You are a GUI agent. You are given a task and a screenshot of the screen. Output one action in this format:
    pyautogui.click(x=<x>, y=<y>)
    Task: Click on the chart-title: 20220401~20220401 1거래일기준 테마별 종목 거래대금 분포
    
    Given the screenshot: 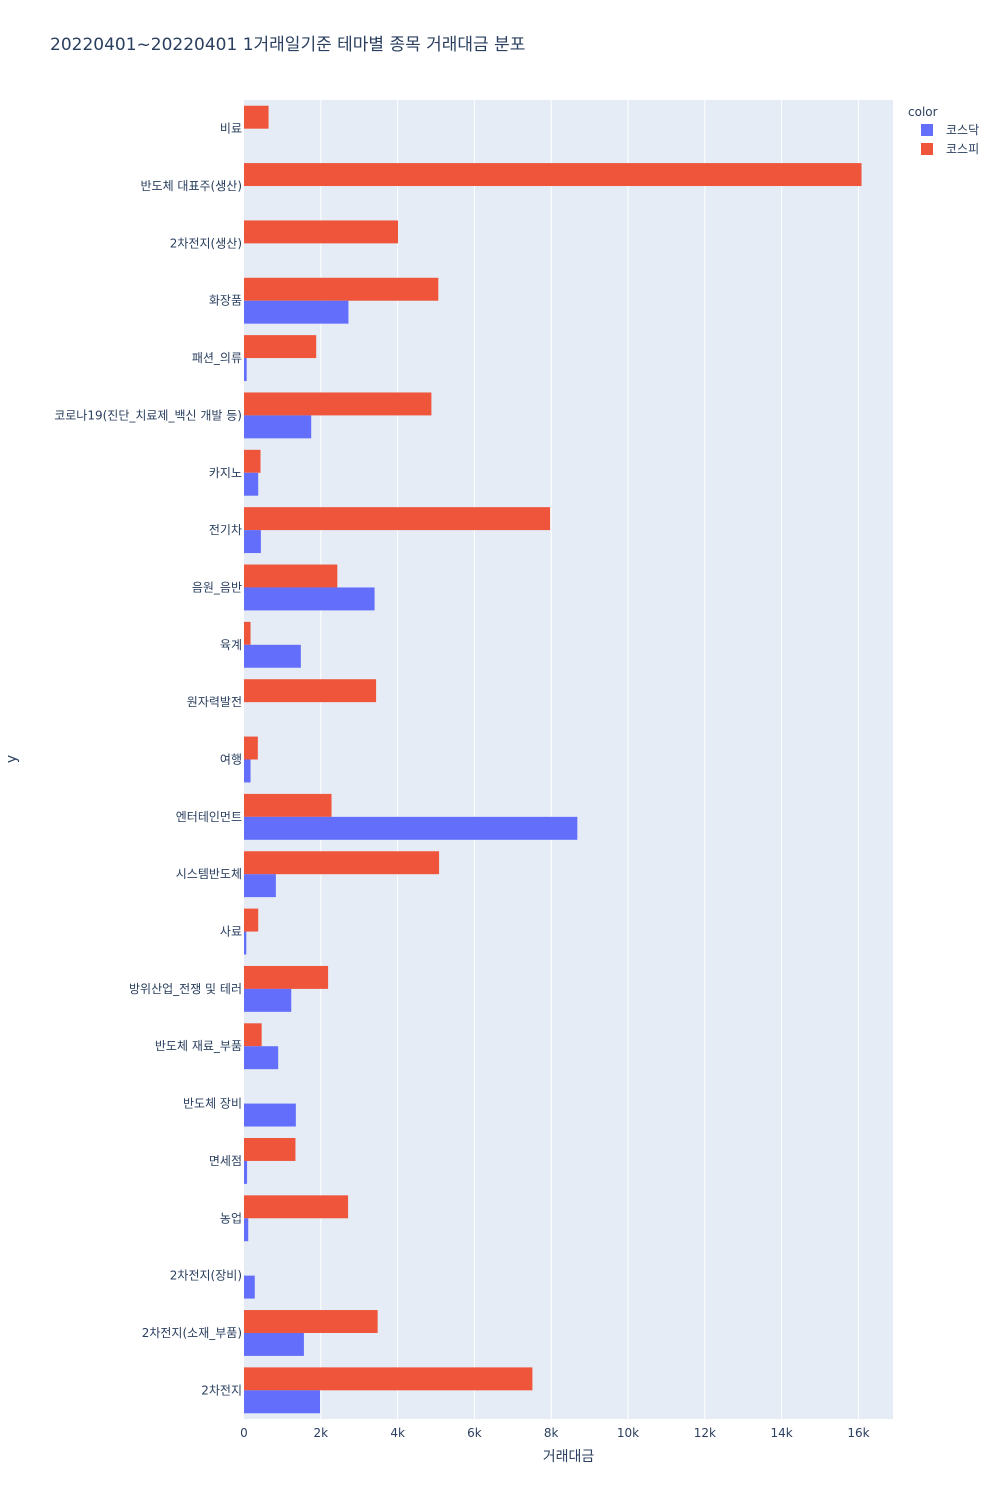 What is the action you would take?
    pyautogui.click(x=287, y=45)
    